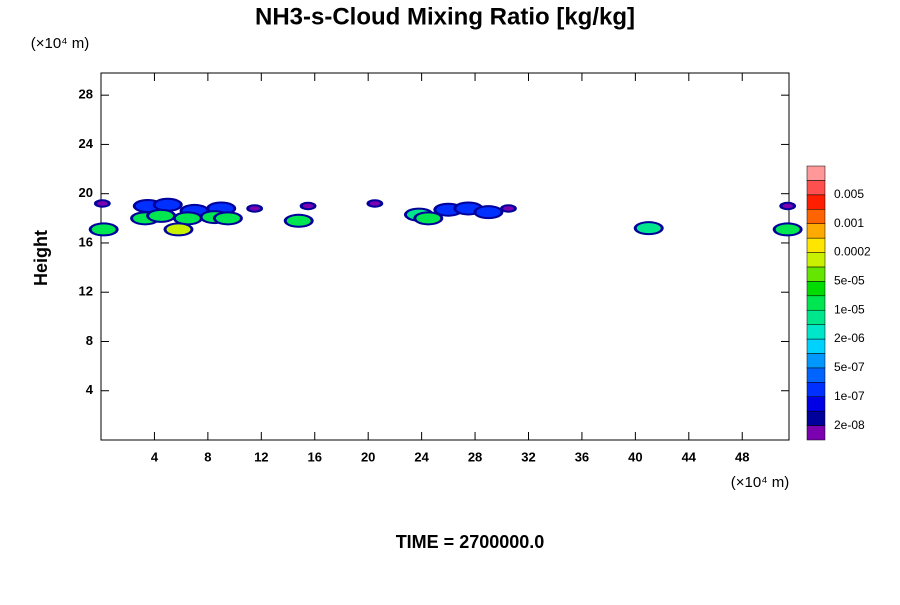 The width and height of the screenshot is (900, 605). I want to click on x-tick-label: 48, so click(742, 456).